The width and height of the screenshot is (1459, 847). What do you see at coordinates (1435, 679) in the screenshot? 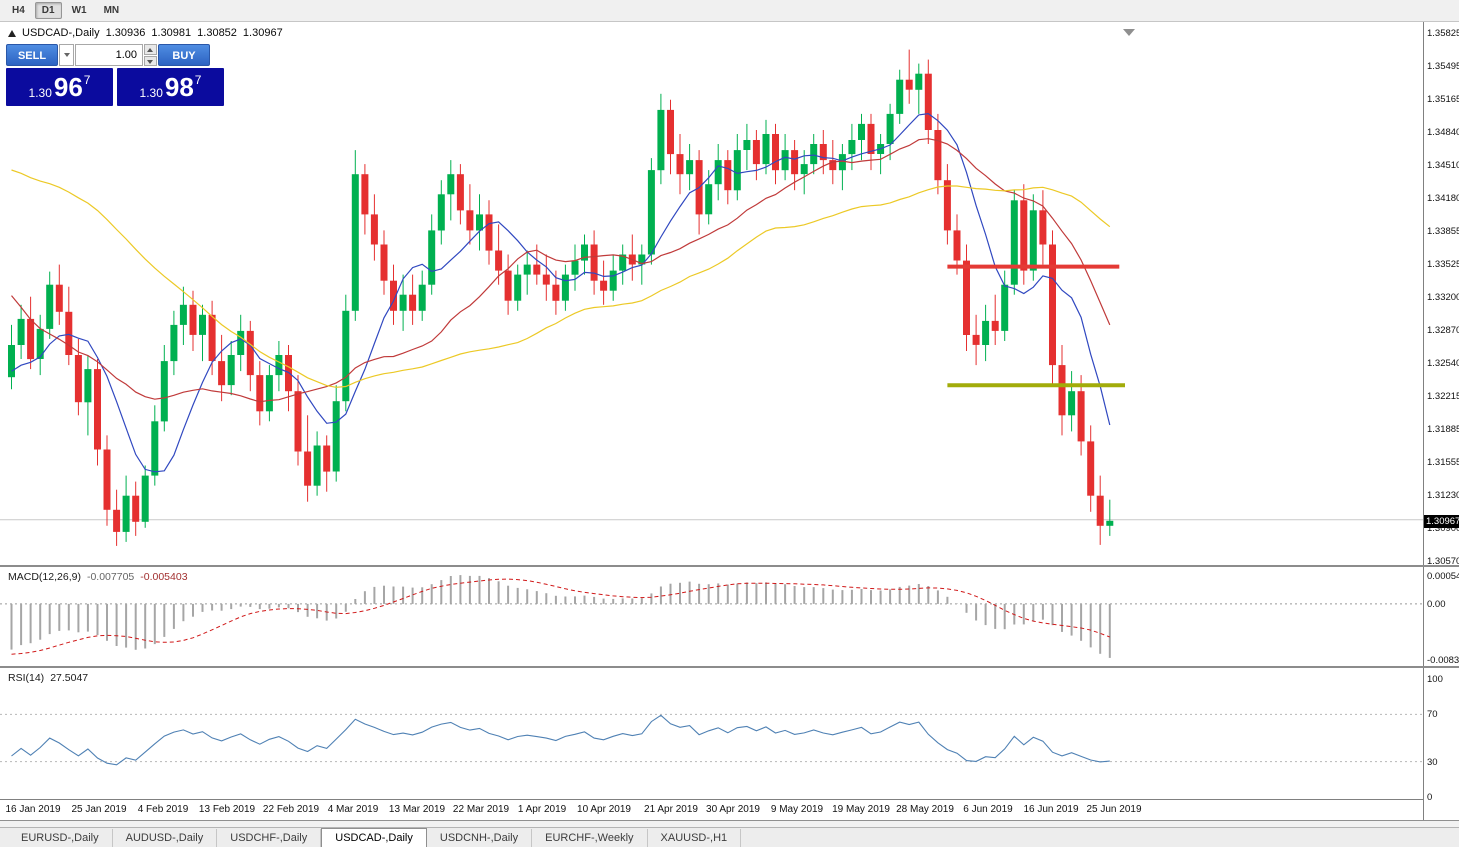
I see `rsi-axis-label: 100` at bounding box center [1435, 679].